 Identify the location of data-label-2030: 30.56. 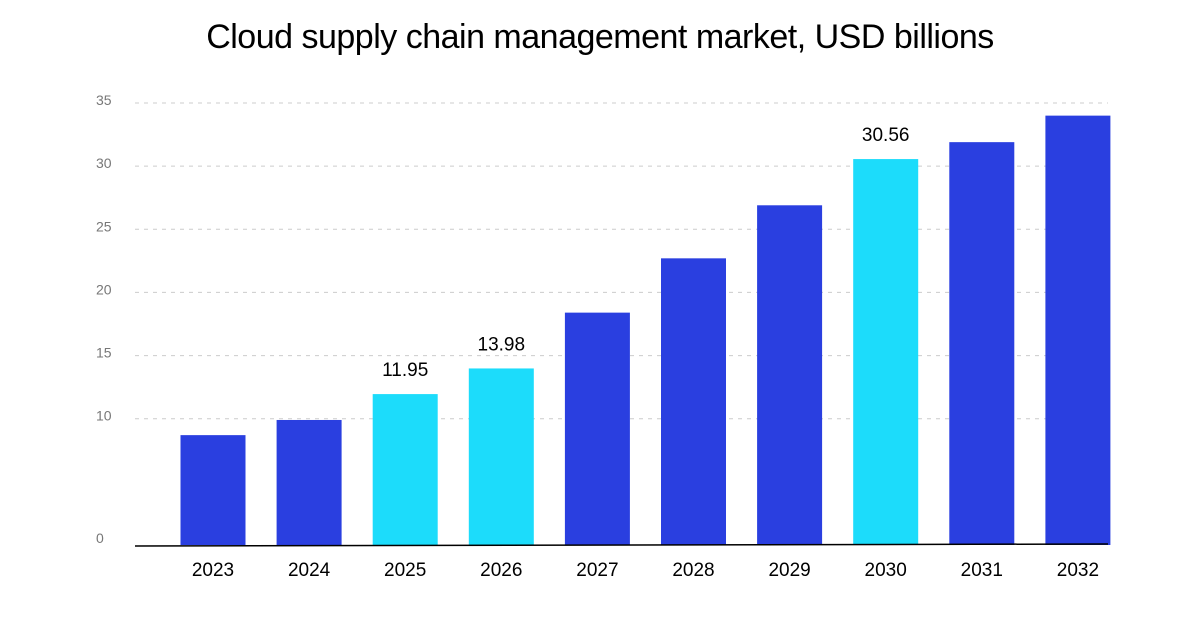
(886, 135).